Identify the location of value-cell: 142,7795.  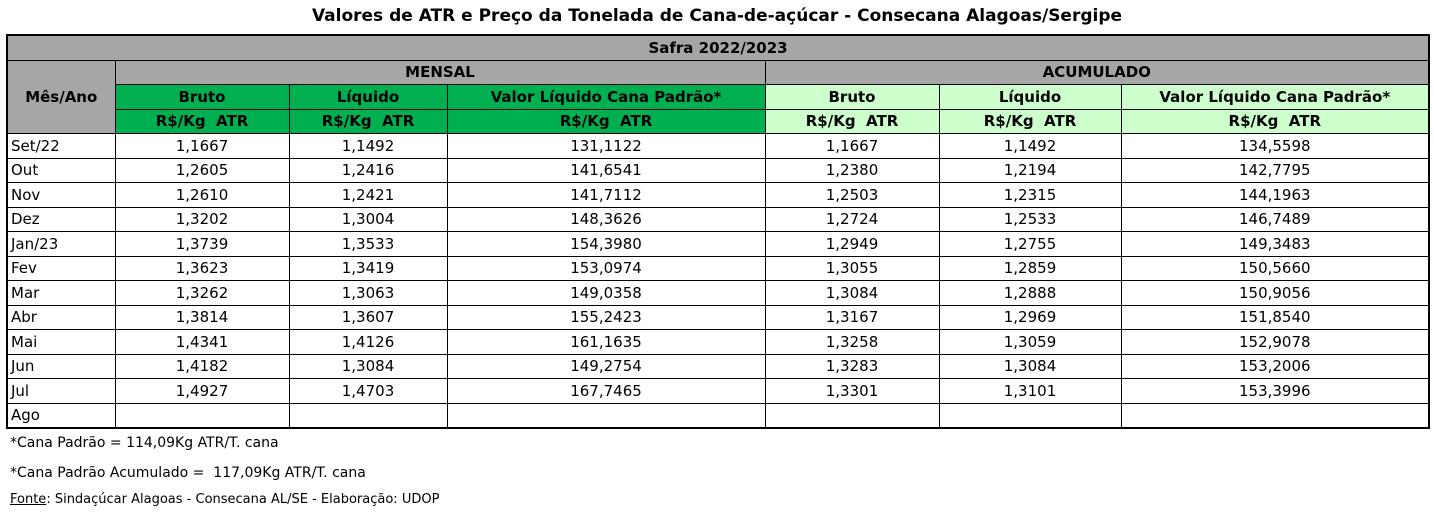
(1275, 170).